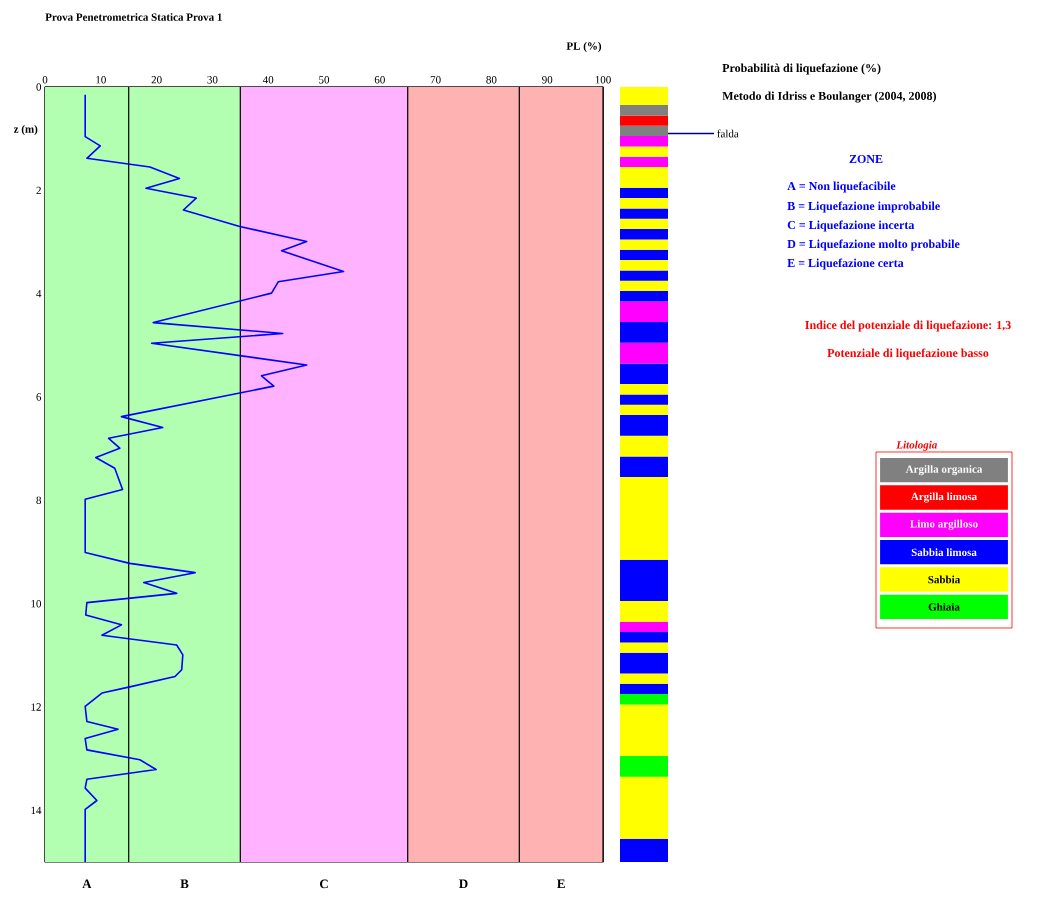 The width and height of the screenshot is (1060, 899). I want to click on text: Metodo di Idriss e Boulanger (2004, 2008), so click(829, 97).